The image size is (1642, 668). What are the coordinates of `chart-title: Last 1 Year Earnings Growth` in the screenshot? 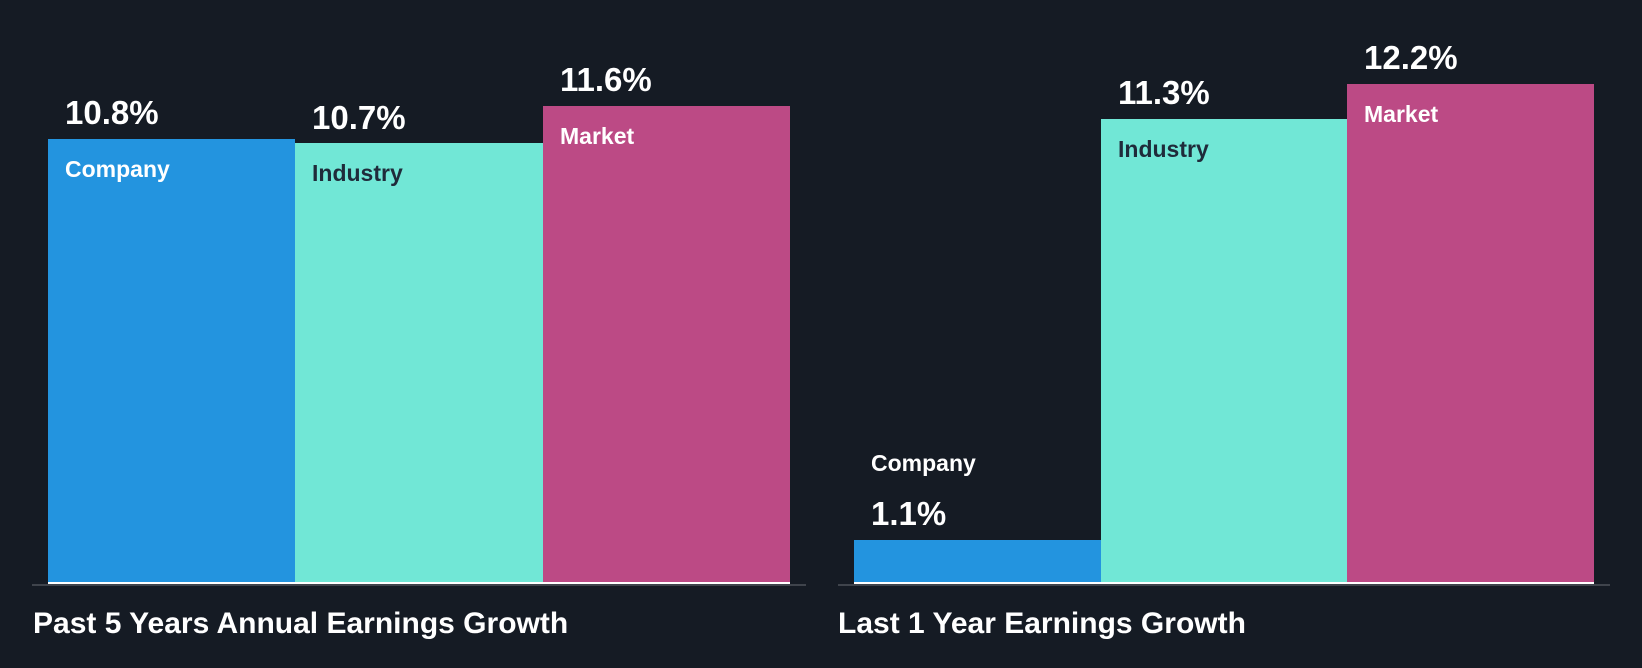 It's located at (1042, 623).